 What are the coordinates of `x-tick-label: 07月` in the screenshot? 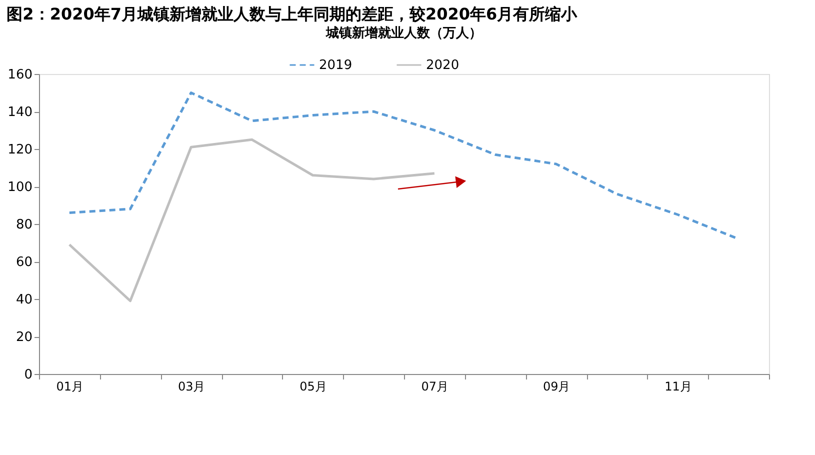 It's located at (435, 387).